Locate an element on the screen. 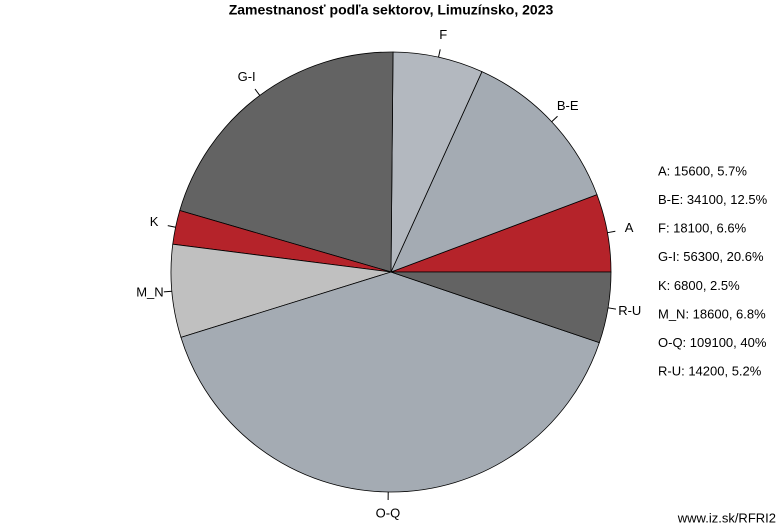 The width and height of the screenshot is (782, 532). legend-entry: G-I: 56300, 20.6% is located at coordinates (711, 256).